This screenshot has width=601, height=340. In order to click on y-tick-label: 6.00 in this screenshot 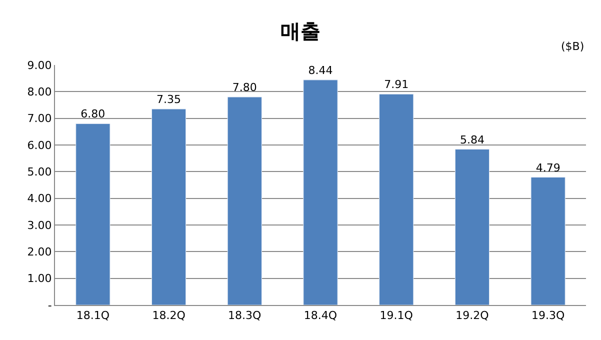, I will do `click(39, 145)`.